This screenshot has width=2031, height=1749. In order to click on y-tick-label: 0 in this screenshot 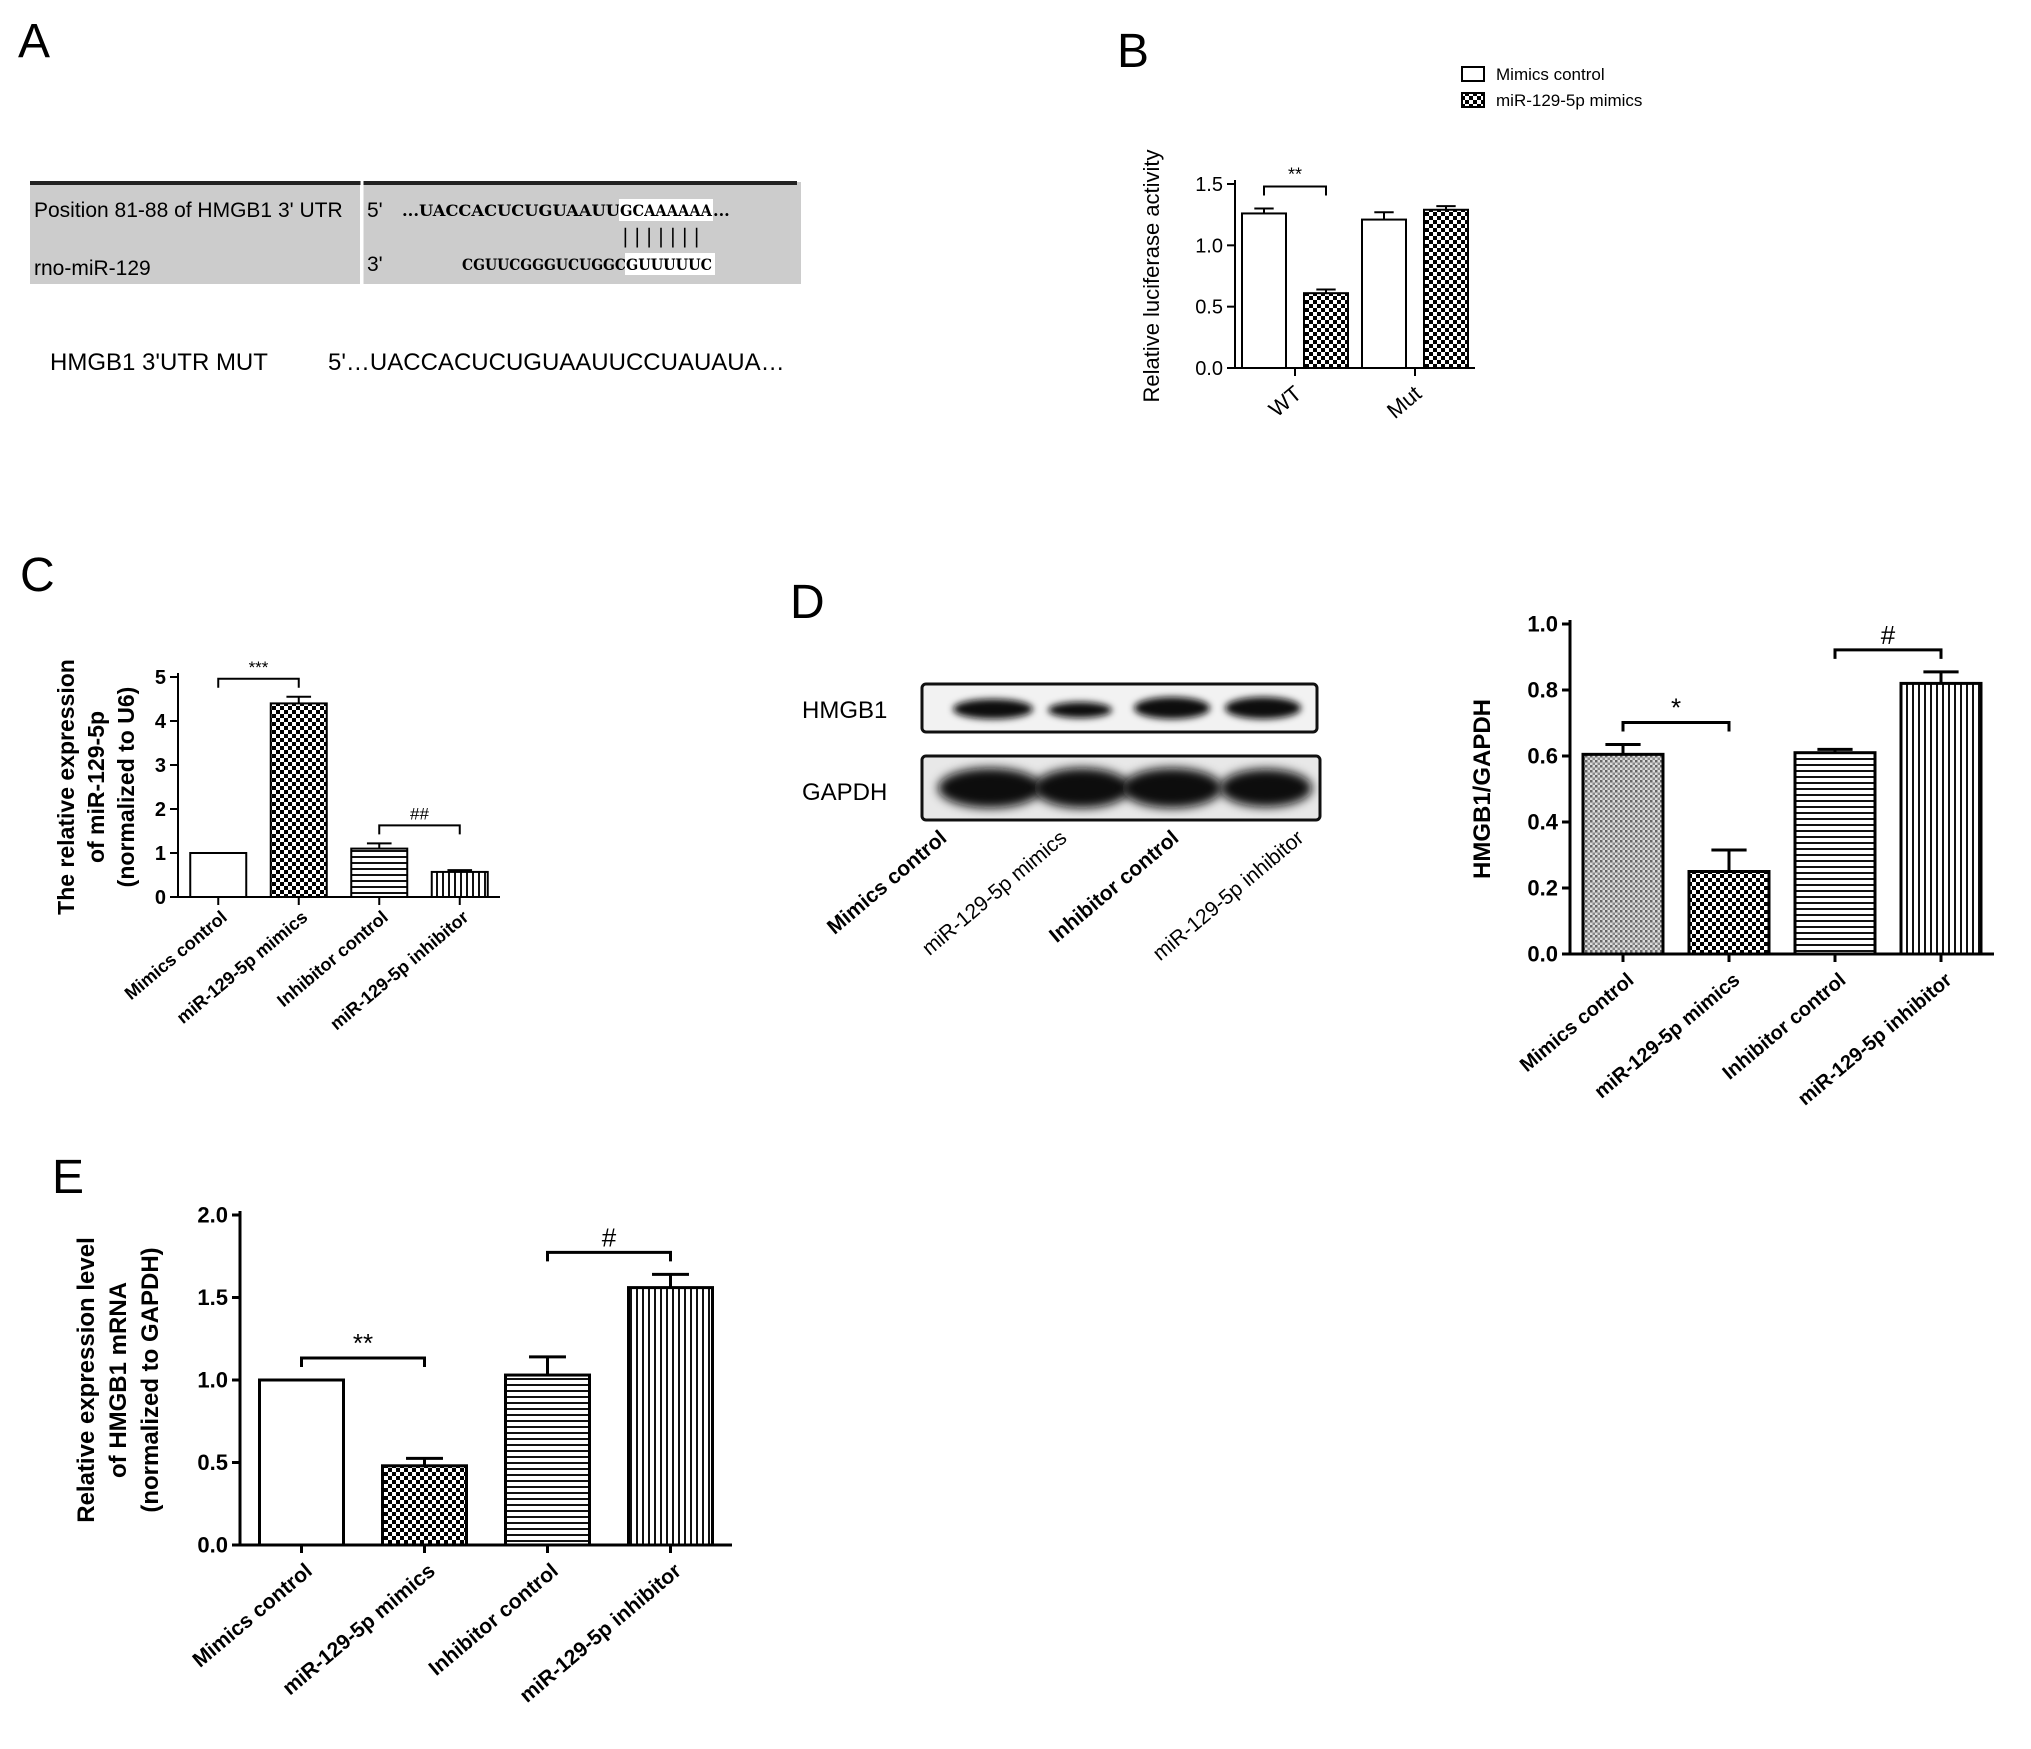, I will do `click(160, 898)`.